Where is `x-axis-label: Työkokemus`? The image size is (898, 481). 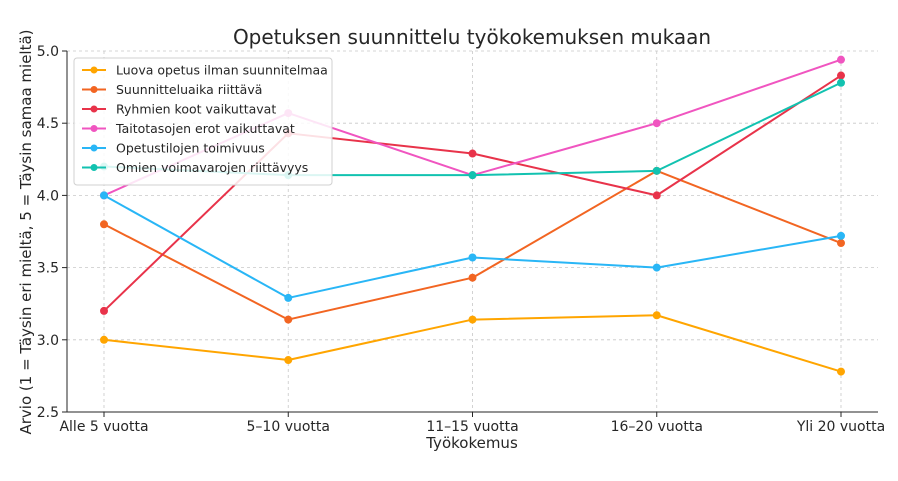 x-axis-label: Työkokemus is located at coordinates (471, 443).